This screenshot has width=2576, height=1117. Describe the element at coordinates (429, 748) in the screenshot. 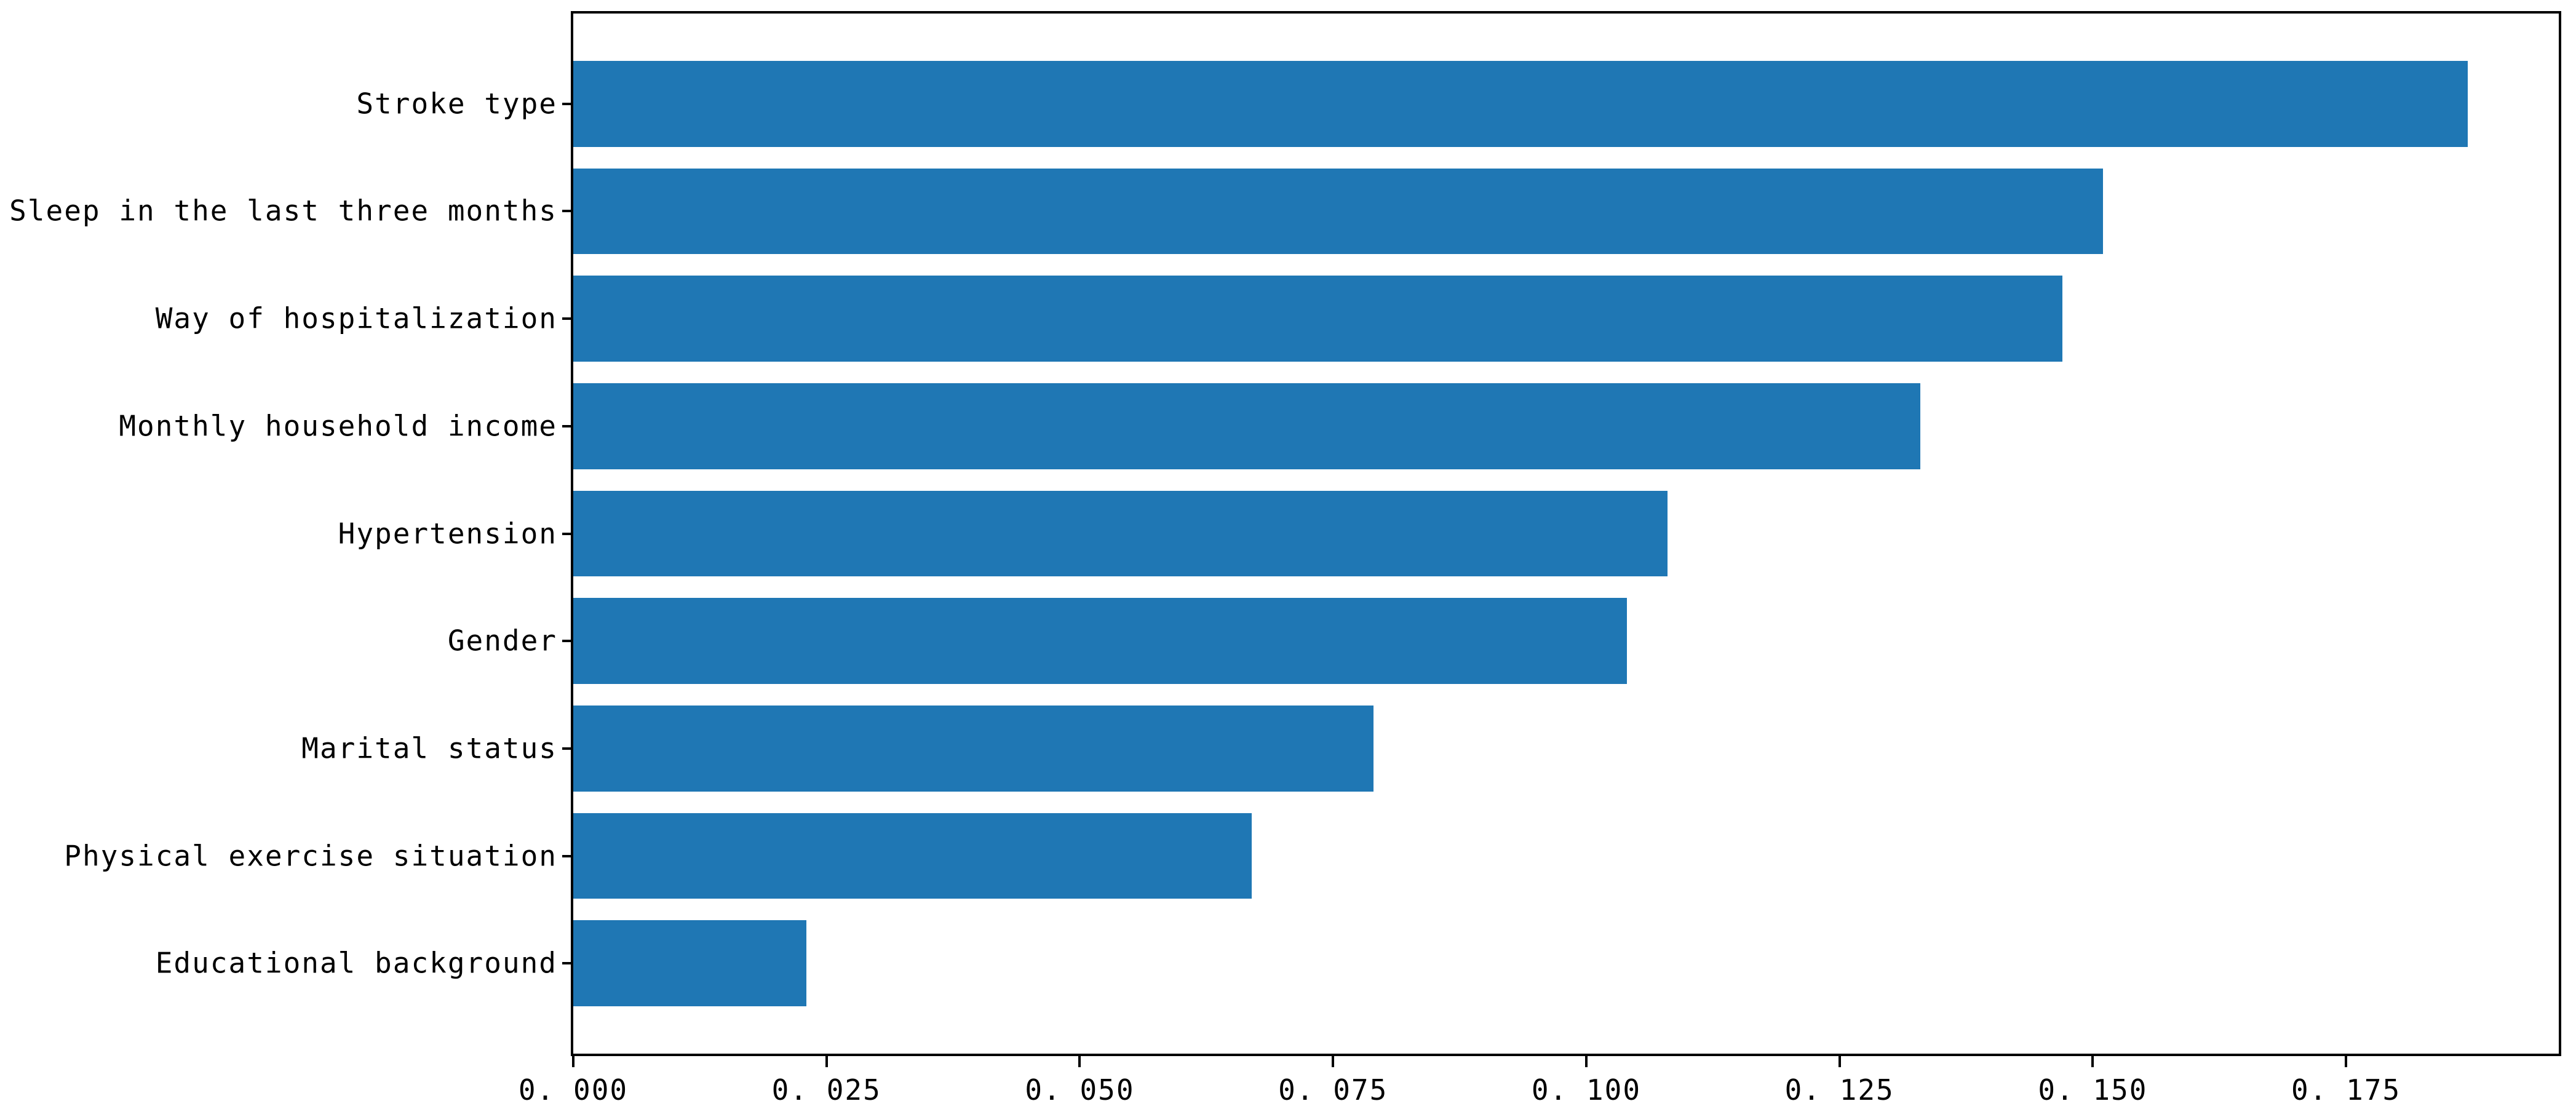

I see `y-tick-label: Marital status` at that location.